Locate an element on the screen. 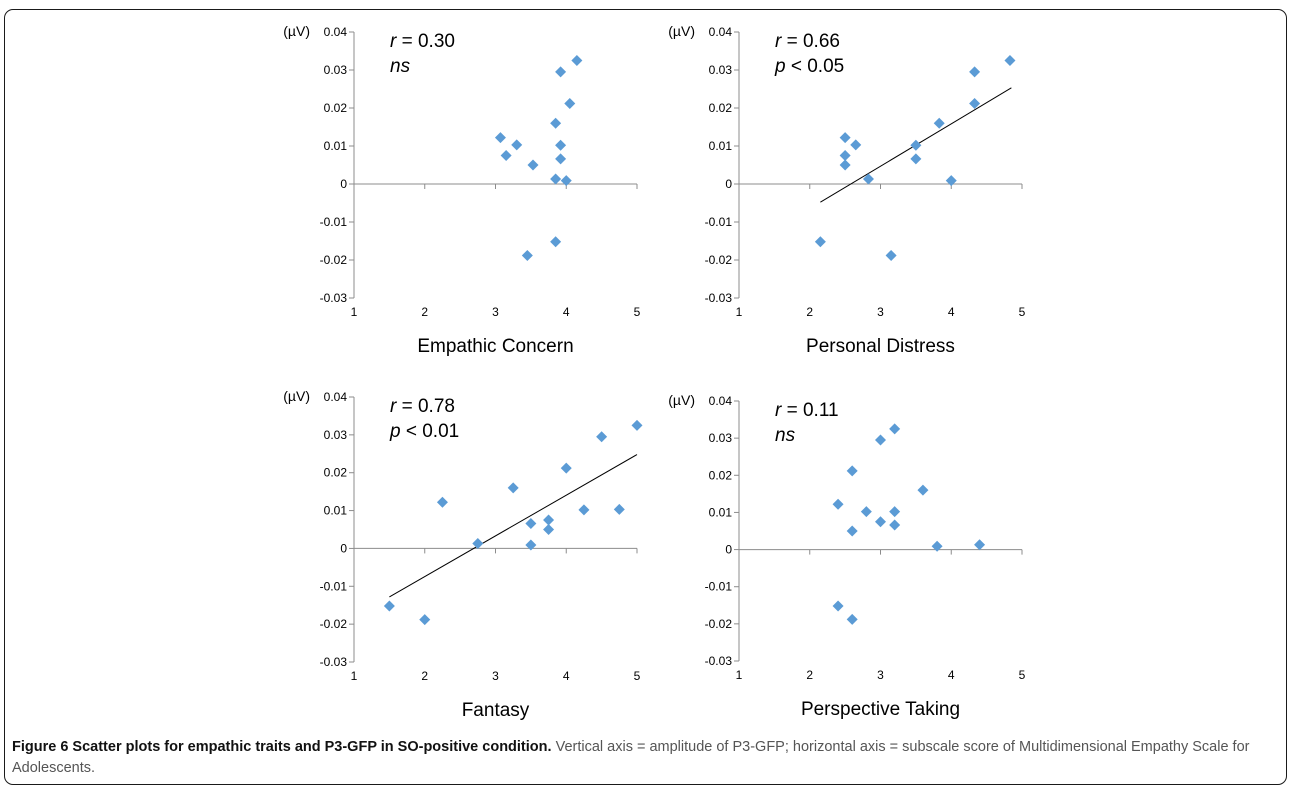 This screenshot has height=788, width=1292. significance-label: p < 0.05 is located at coordinates (809, 66).